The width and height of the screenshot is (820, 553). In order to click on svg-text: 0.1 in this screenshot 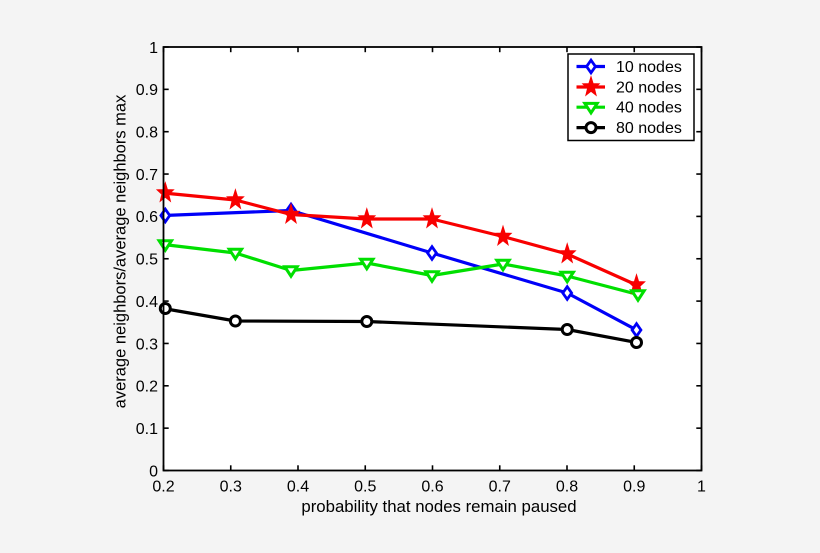, I will do `click(147, 429)`.